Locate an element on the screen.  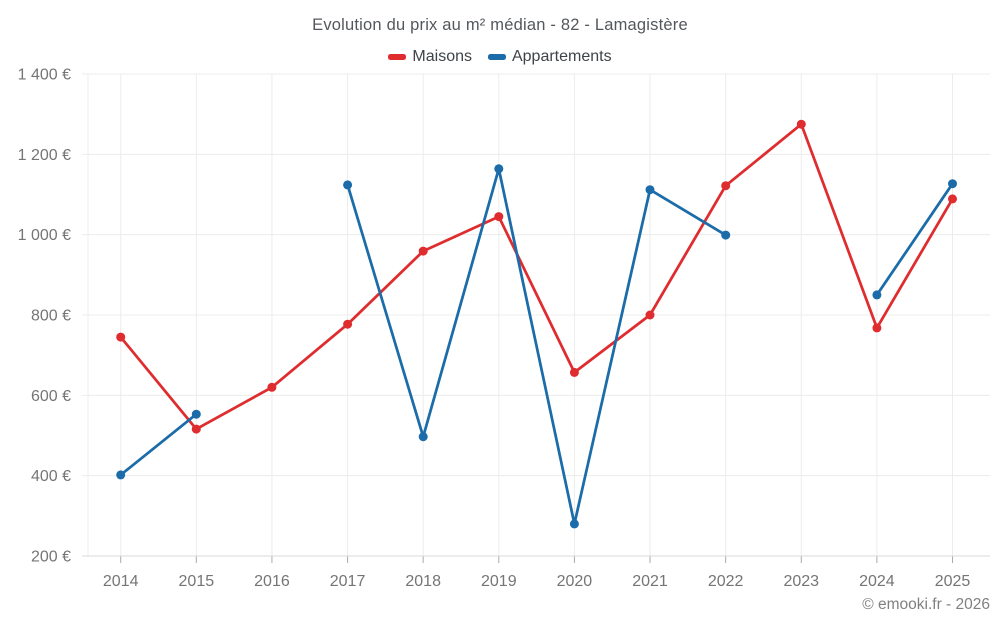
x-axis-tick-label: 2018 is located at coordinates (423, 581).